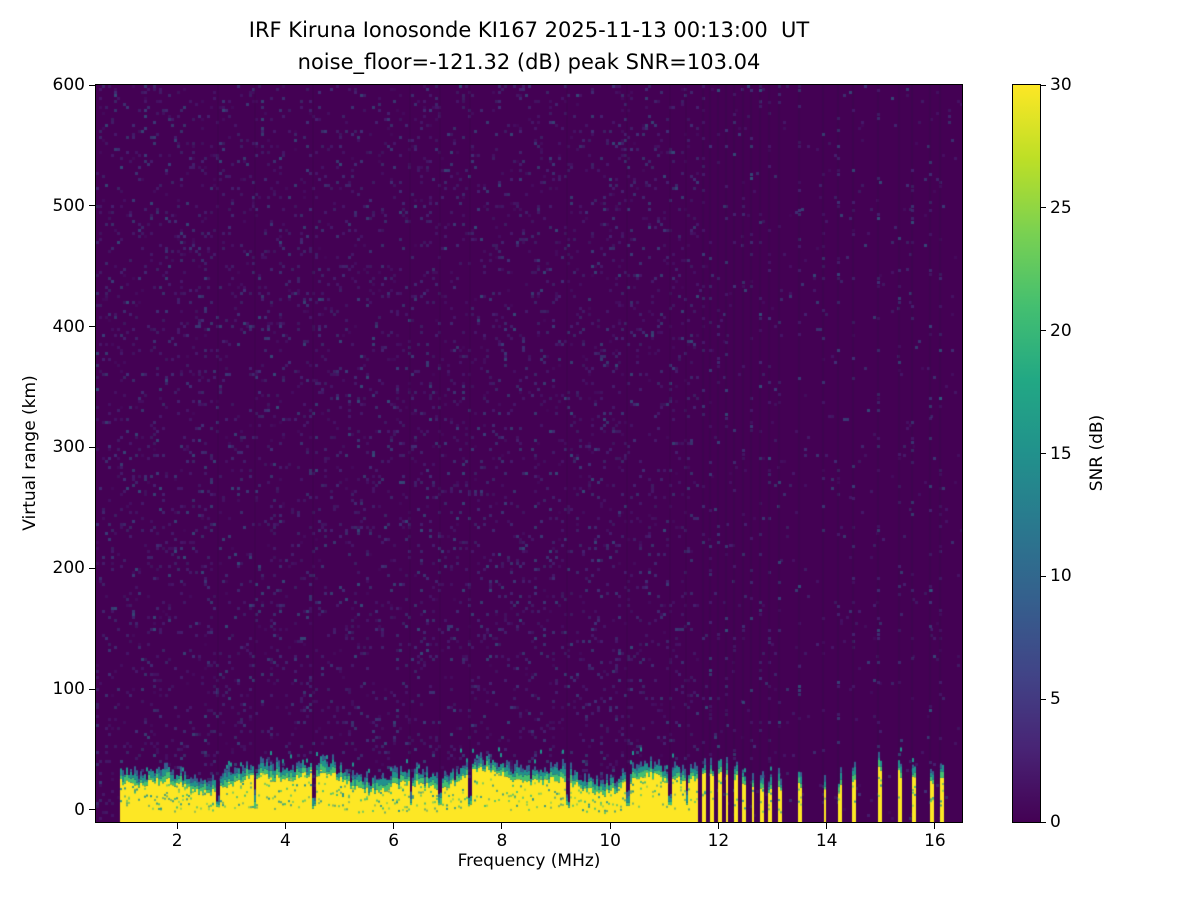 The width and height of the screenshot is (1200, 900). What do you see at coordinates (718, 841) in the screenshot?
I see `x-tick-label: 12` at bounding box center [718, 841].